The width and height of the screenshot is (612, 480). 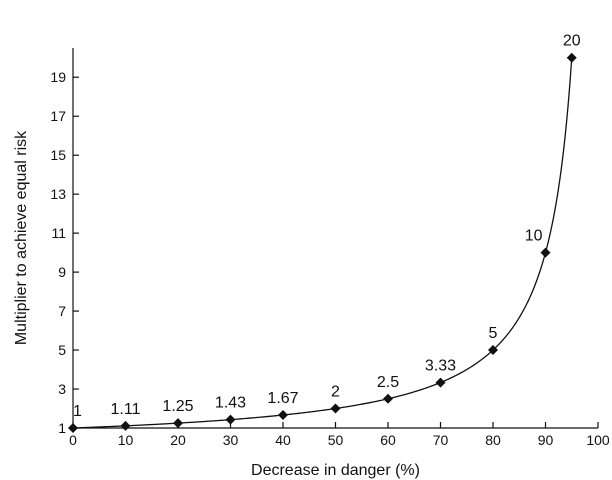 What do you see at coordinates (62, 428) in the screenshot?
I see `y-tick-label: 1` at bounding box center [62, 428].